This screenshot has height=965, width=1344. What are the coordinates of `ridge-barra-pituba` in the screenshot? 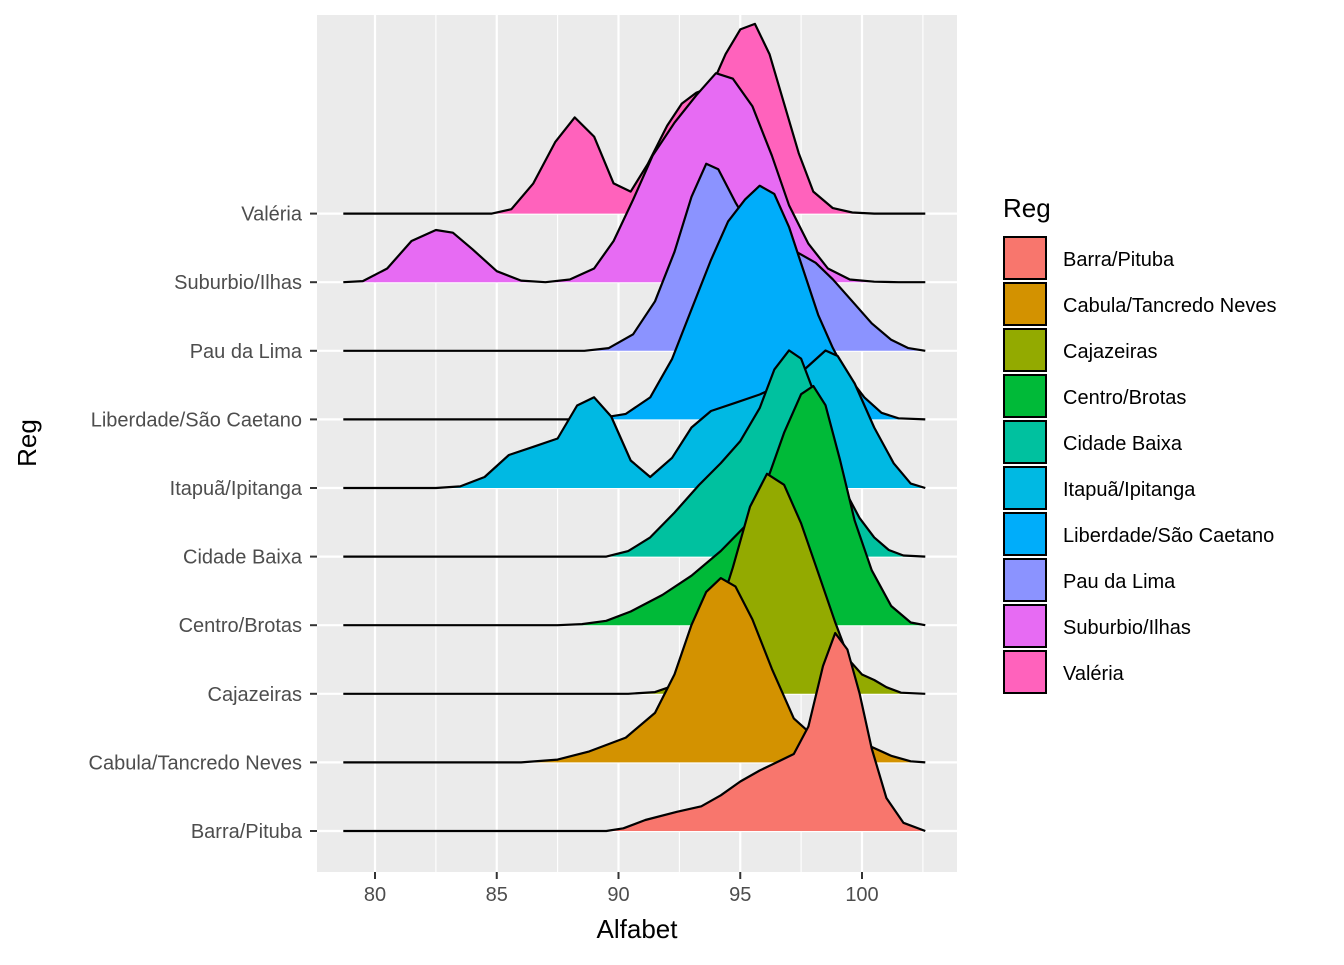 It's located at (634, 732).